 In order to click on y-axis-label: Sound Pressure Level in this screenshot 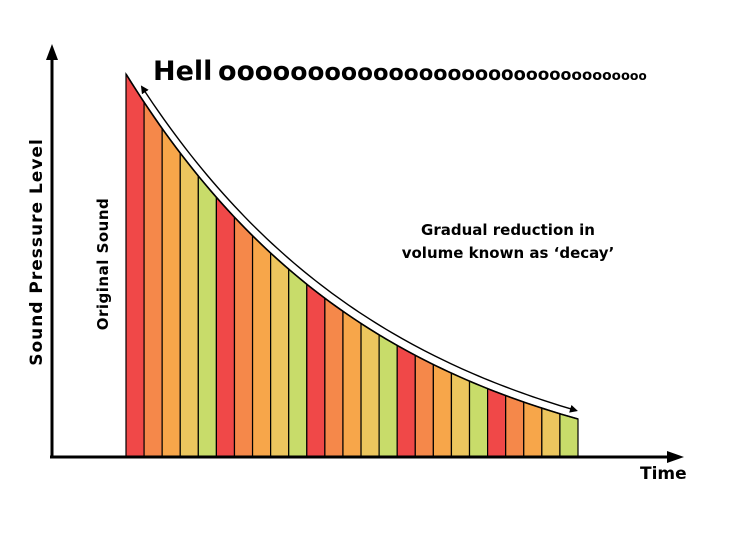, I will do `click(37, 252)`.